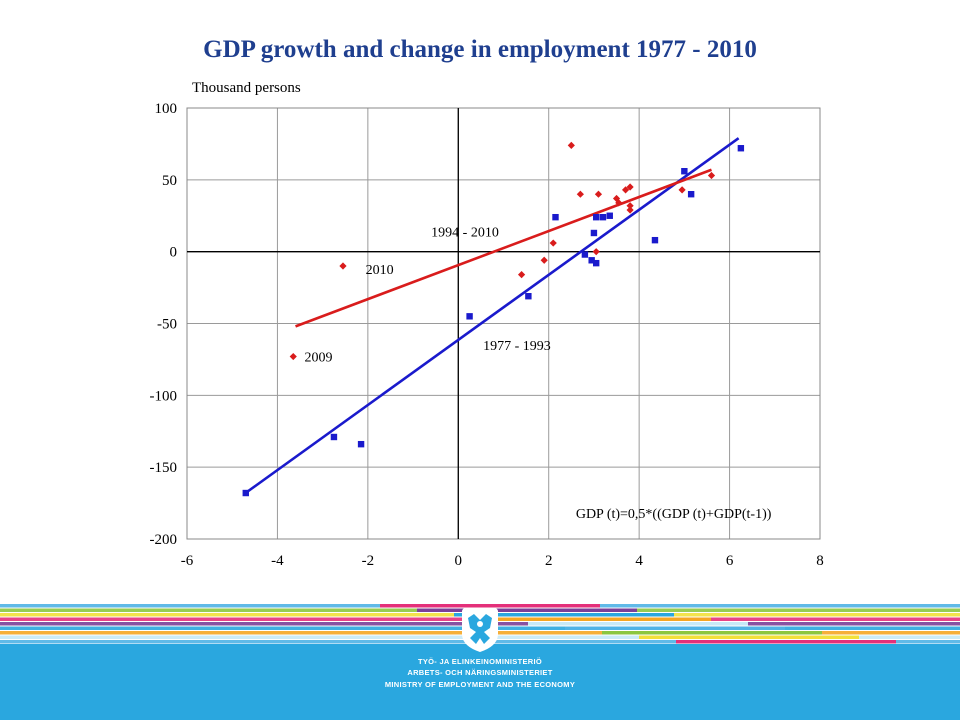 The width and height of the screenshot is (960, 720). What do you see at coordinates (730, 561) in the screenshot?
I see `x-tick-label: 6` at bounding box center [730, 561].